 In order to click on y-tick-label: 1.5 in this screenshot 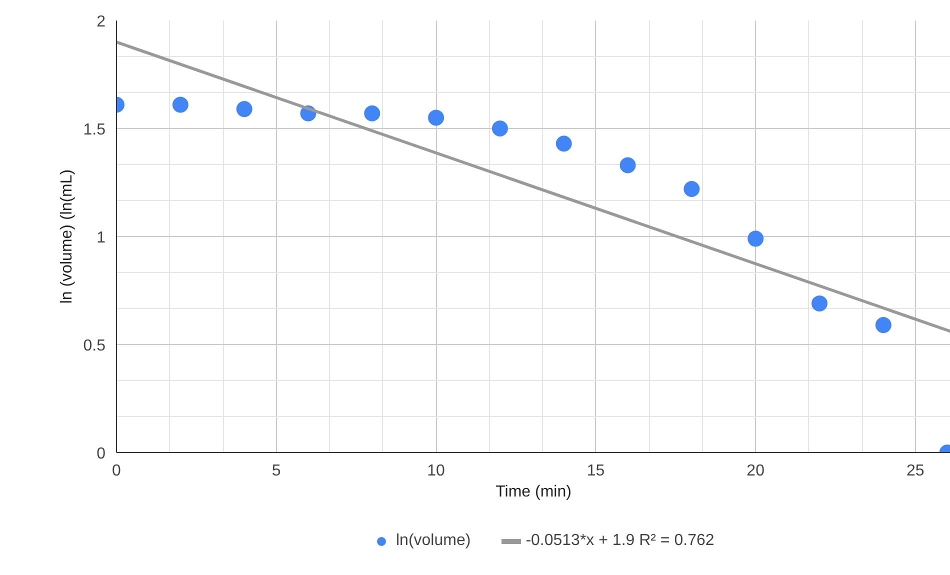, I will do `click(94, 130)`.